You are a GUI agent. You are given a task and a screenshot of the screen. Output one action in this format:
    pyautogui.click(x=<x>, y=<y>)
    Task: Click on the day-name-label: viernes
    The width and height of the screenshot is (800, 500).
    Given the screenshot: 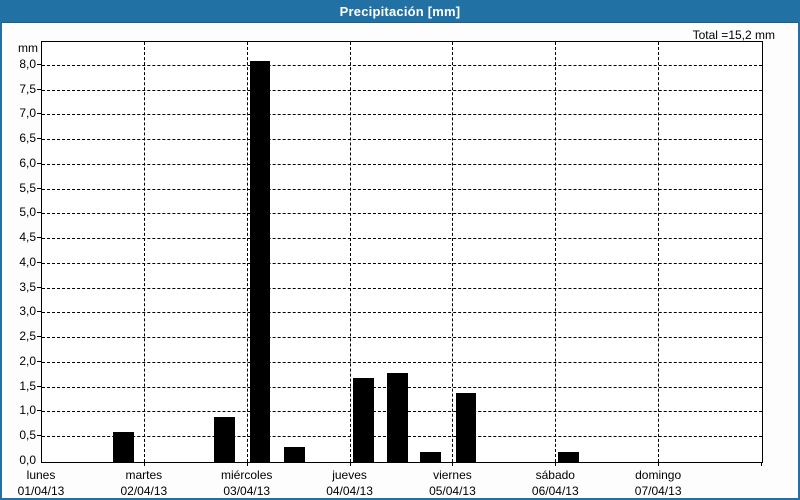 What is the action you would take?
    pyautogui.click(x=452, y=475)
    